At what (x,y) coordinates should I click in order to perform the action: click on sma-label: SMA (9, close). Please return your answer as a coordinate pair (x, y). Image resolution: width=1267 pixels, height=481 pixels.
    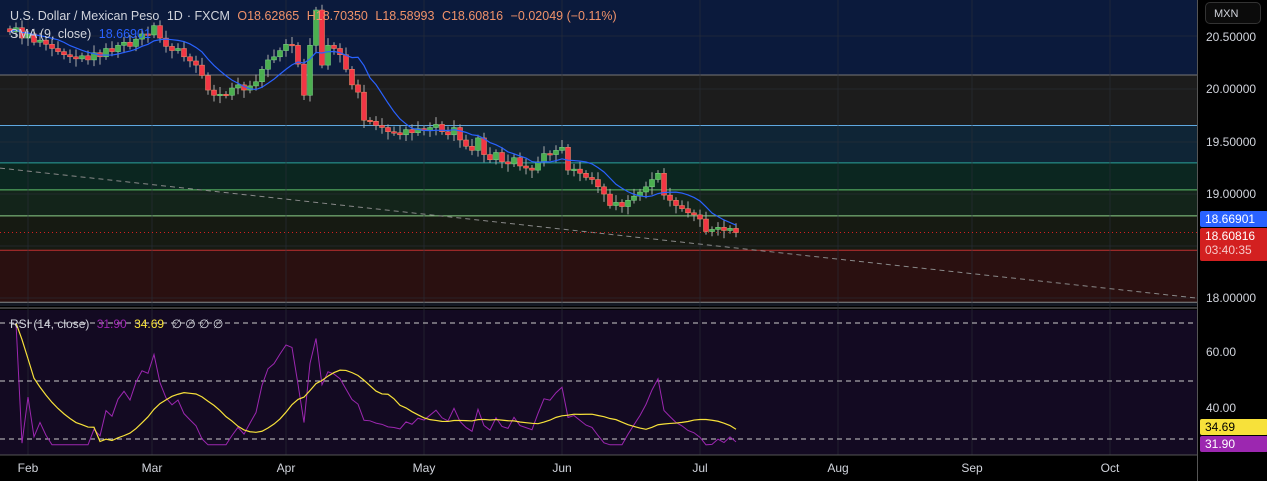
    Looking at the image, I should click on (51, 34).